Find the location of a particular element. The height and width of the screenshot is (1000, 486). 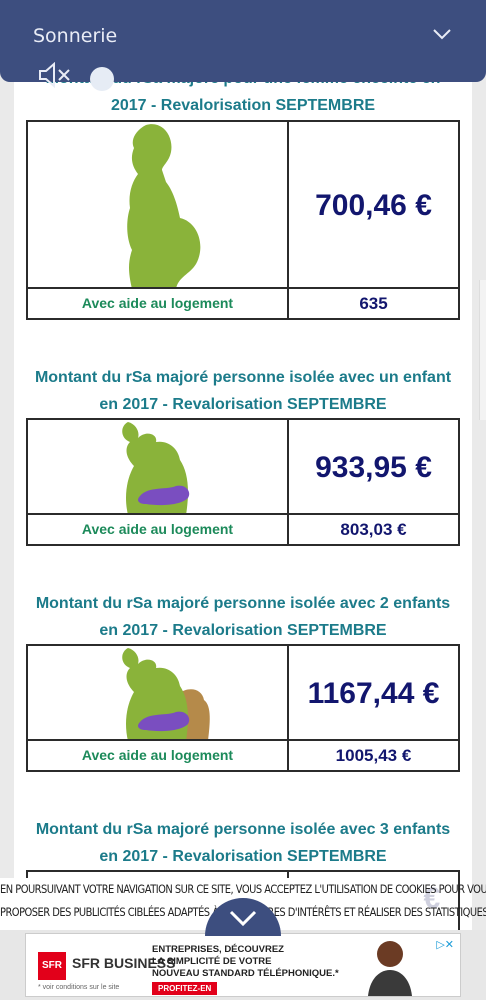

section-title-line2: 2017 - Revalorisation SEPTEMBRE is located at coordinates (243, 105).